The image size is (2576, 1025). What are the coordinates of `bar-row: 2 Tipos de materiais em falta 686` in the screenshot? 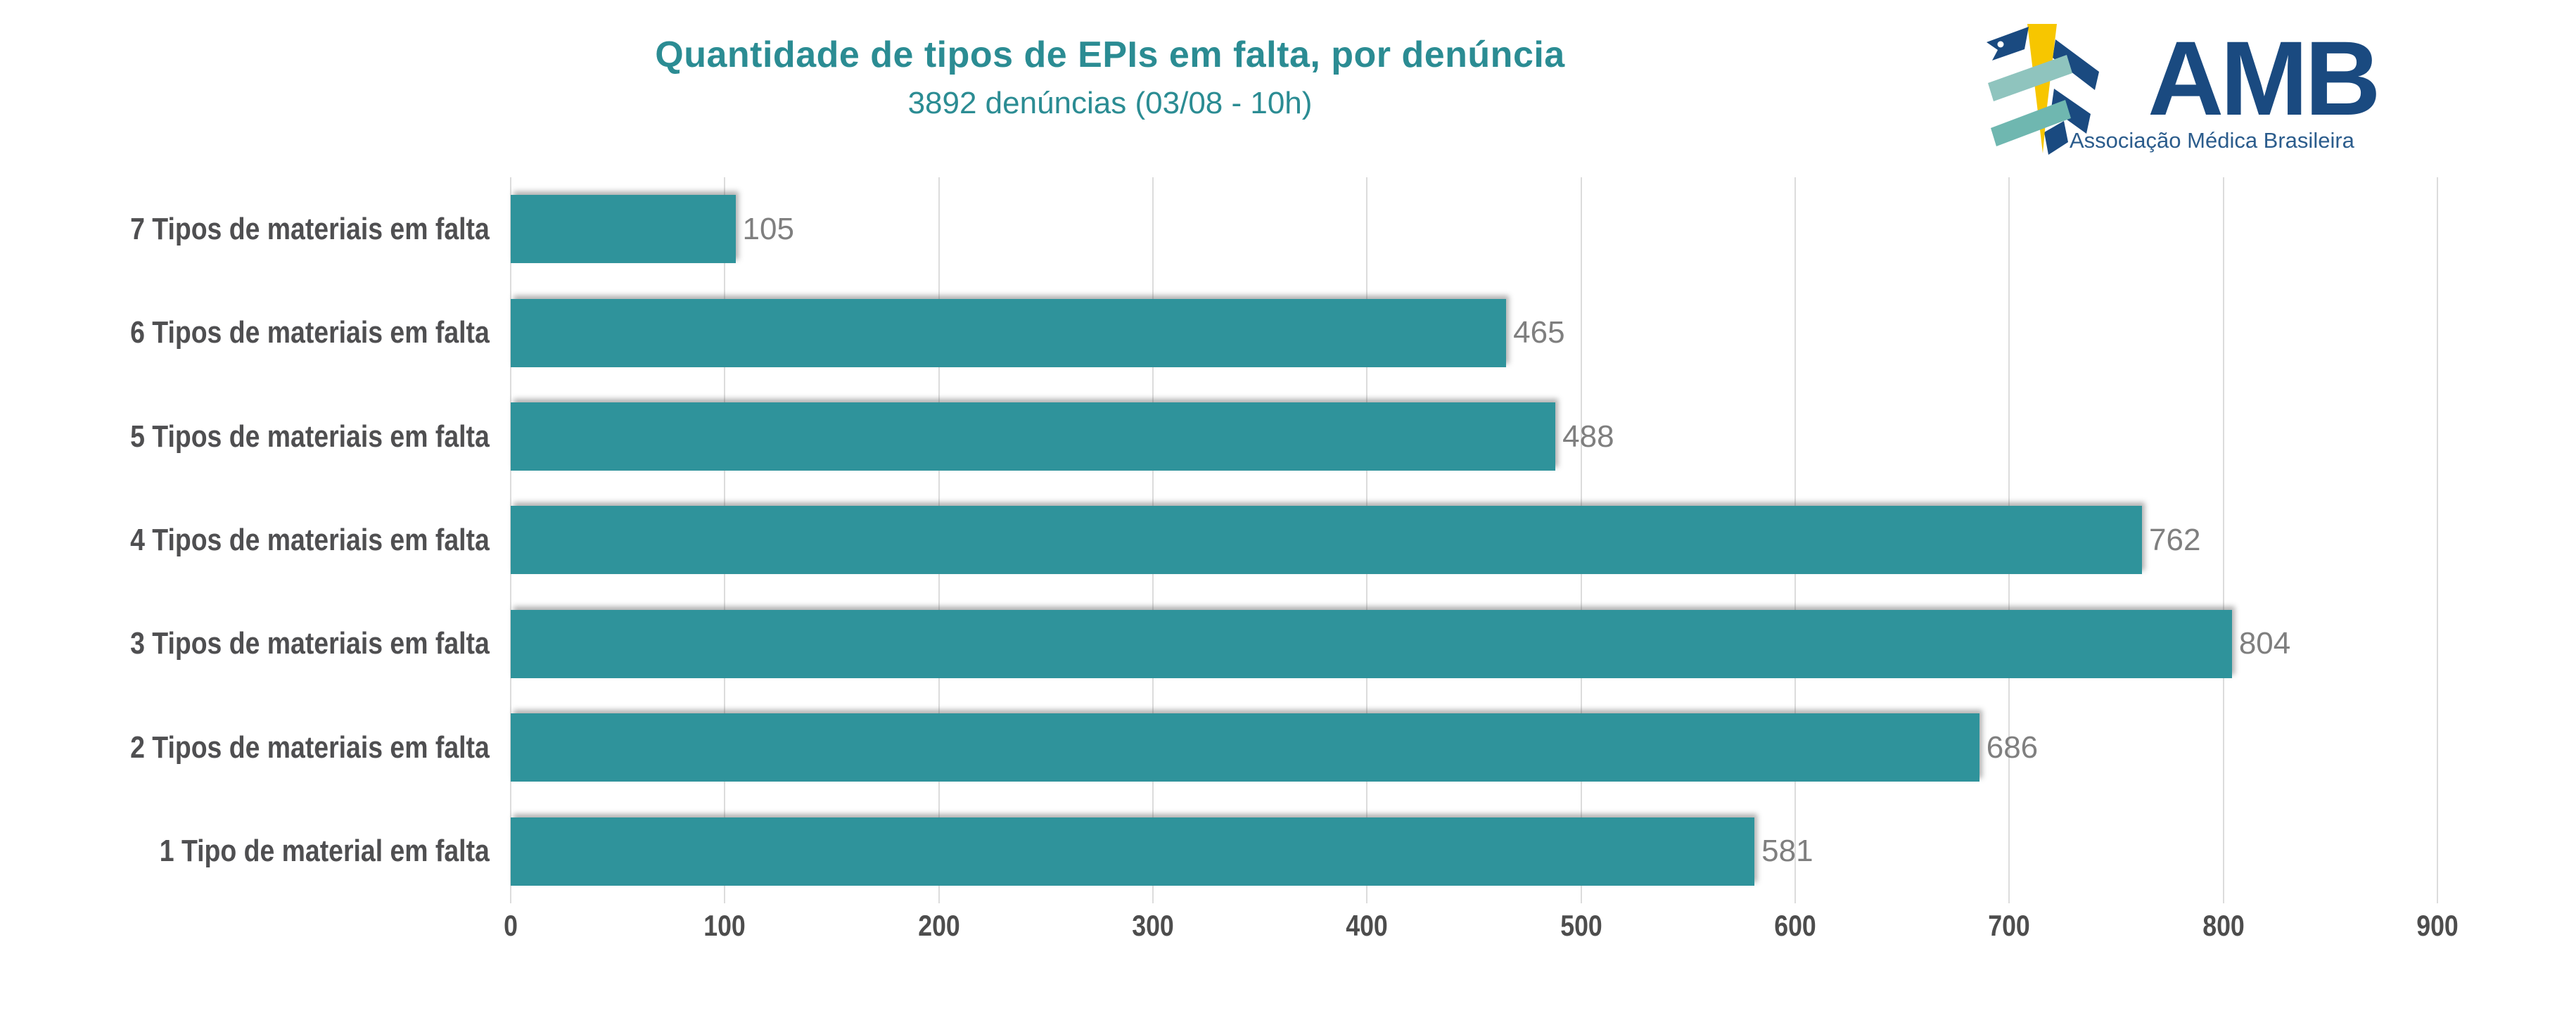 It's located at (1283, 747).